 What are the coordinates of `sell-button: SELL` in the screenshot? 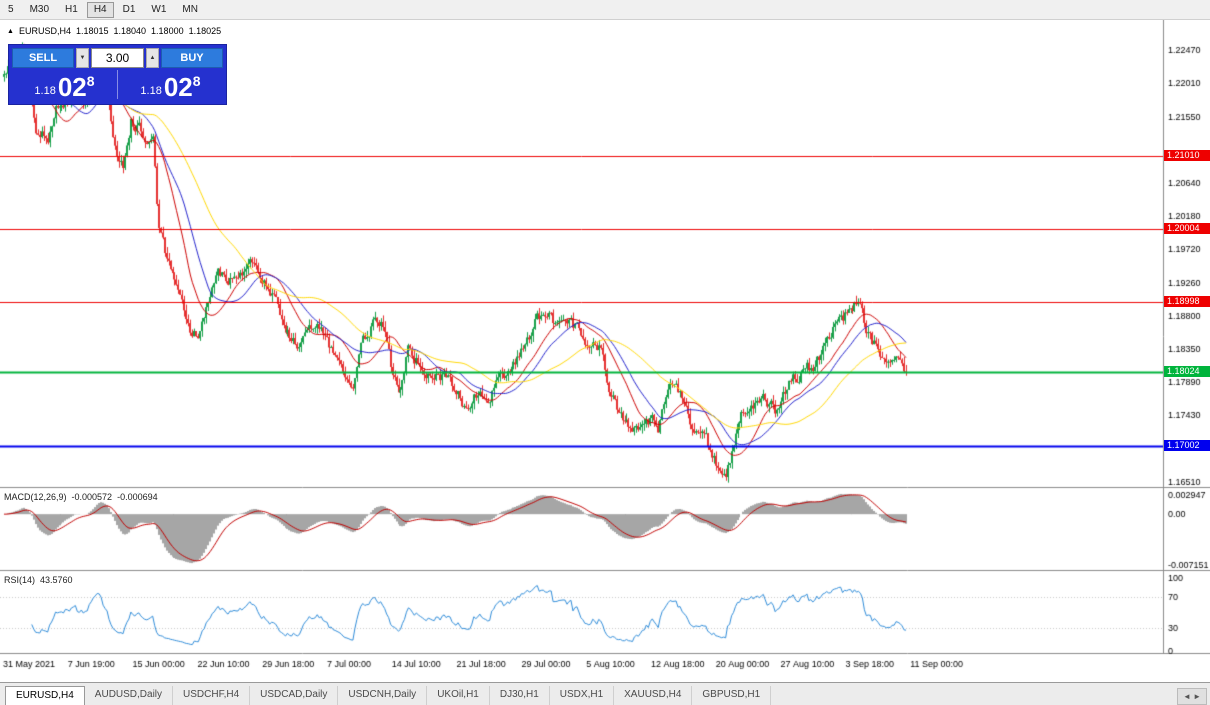 It's located at (43, 58).